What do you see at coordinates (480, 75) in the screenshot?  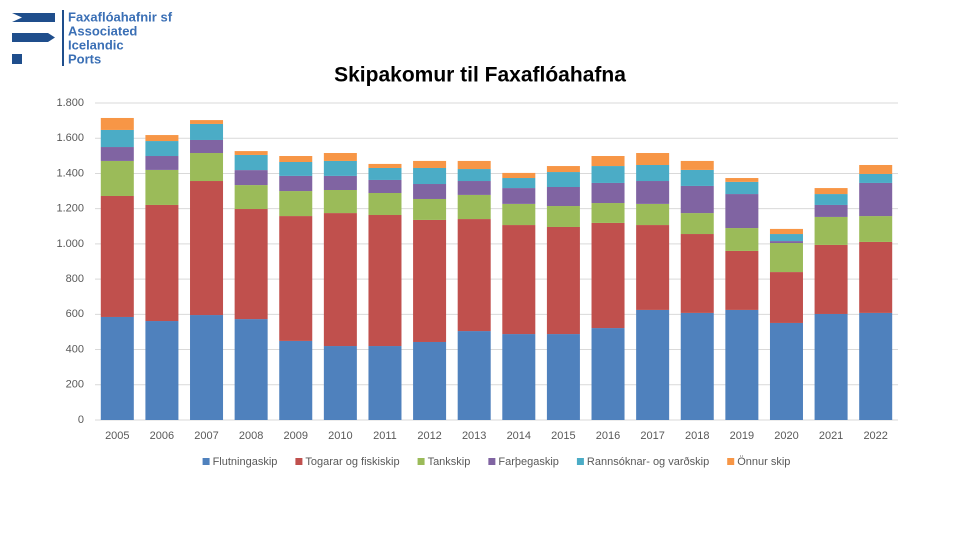 I see `chart-title: Skipakomur til Faxaflóahafna` at bounding box center [480, 75].